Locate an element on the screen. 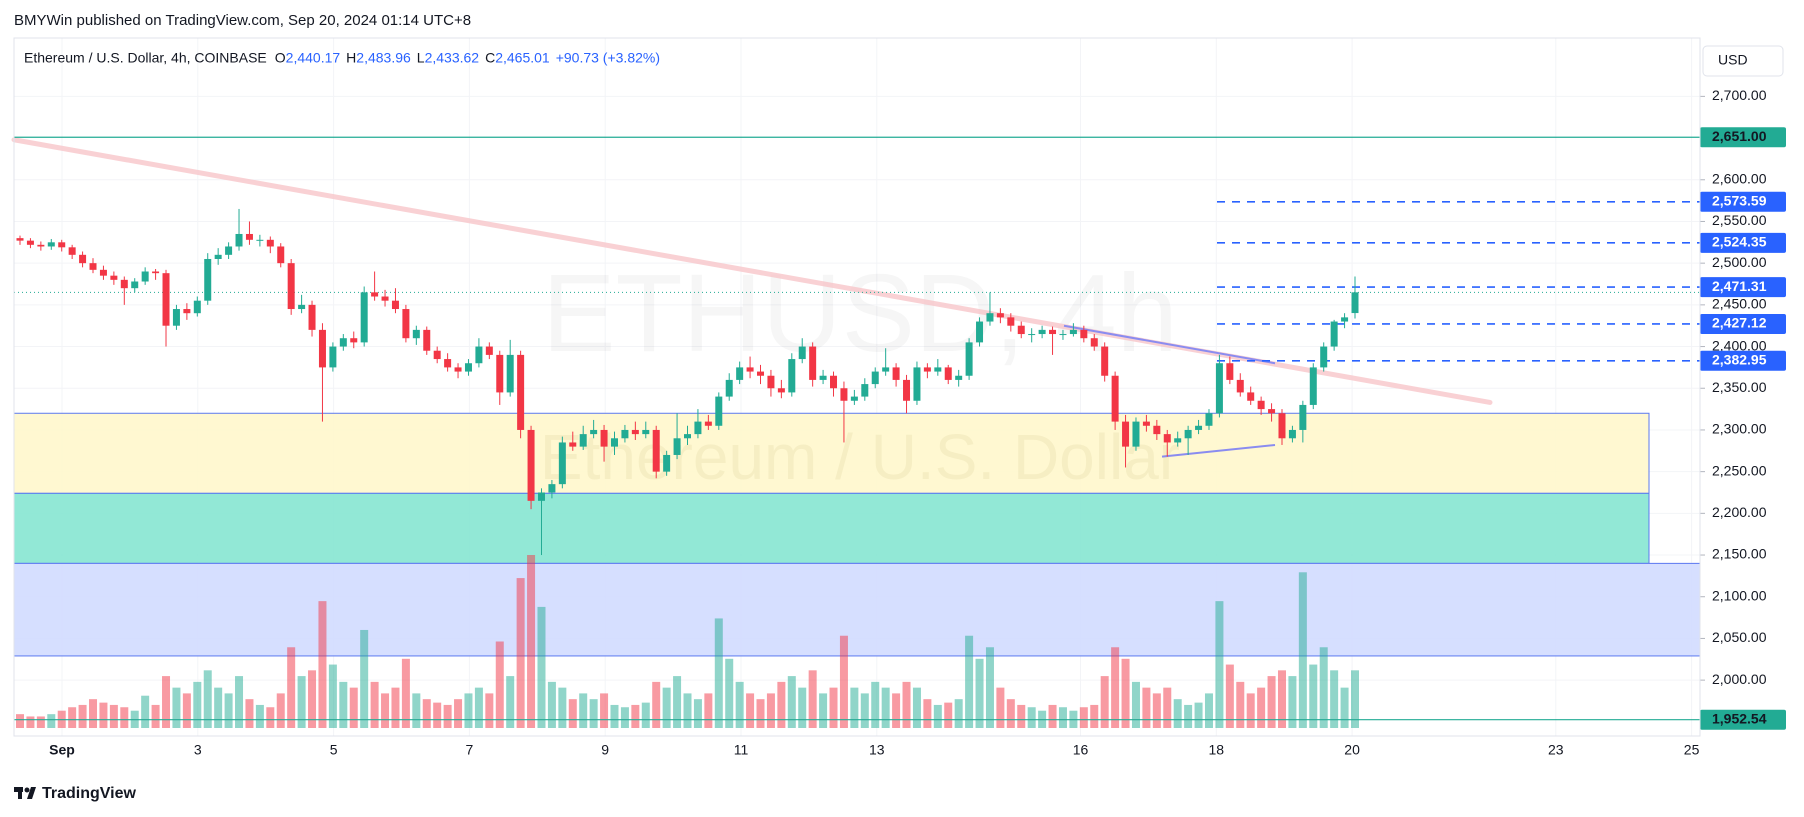 This screenshot has width=1804, height=817. x-tick-label: 11 is located at coordinates (741, 750).